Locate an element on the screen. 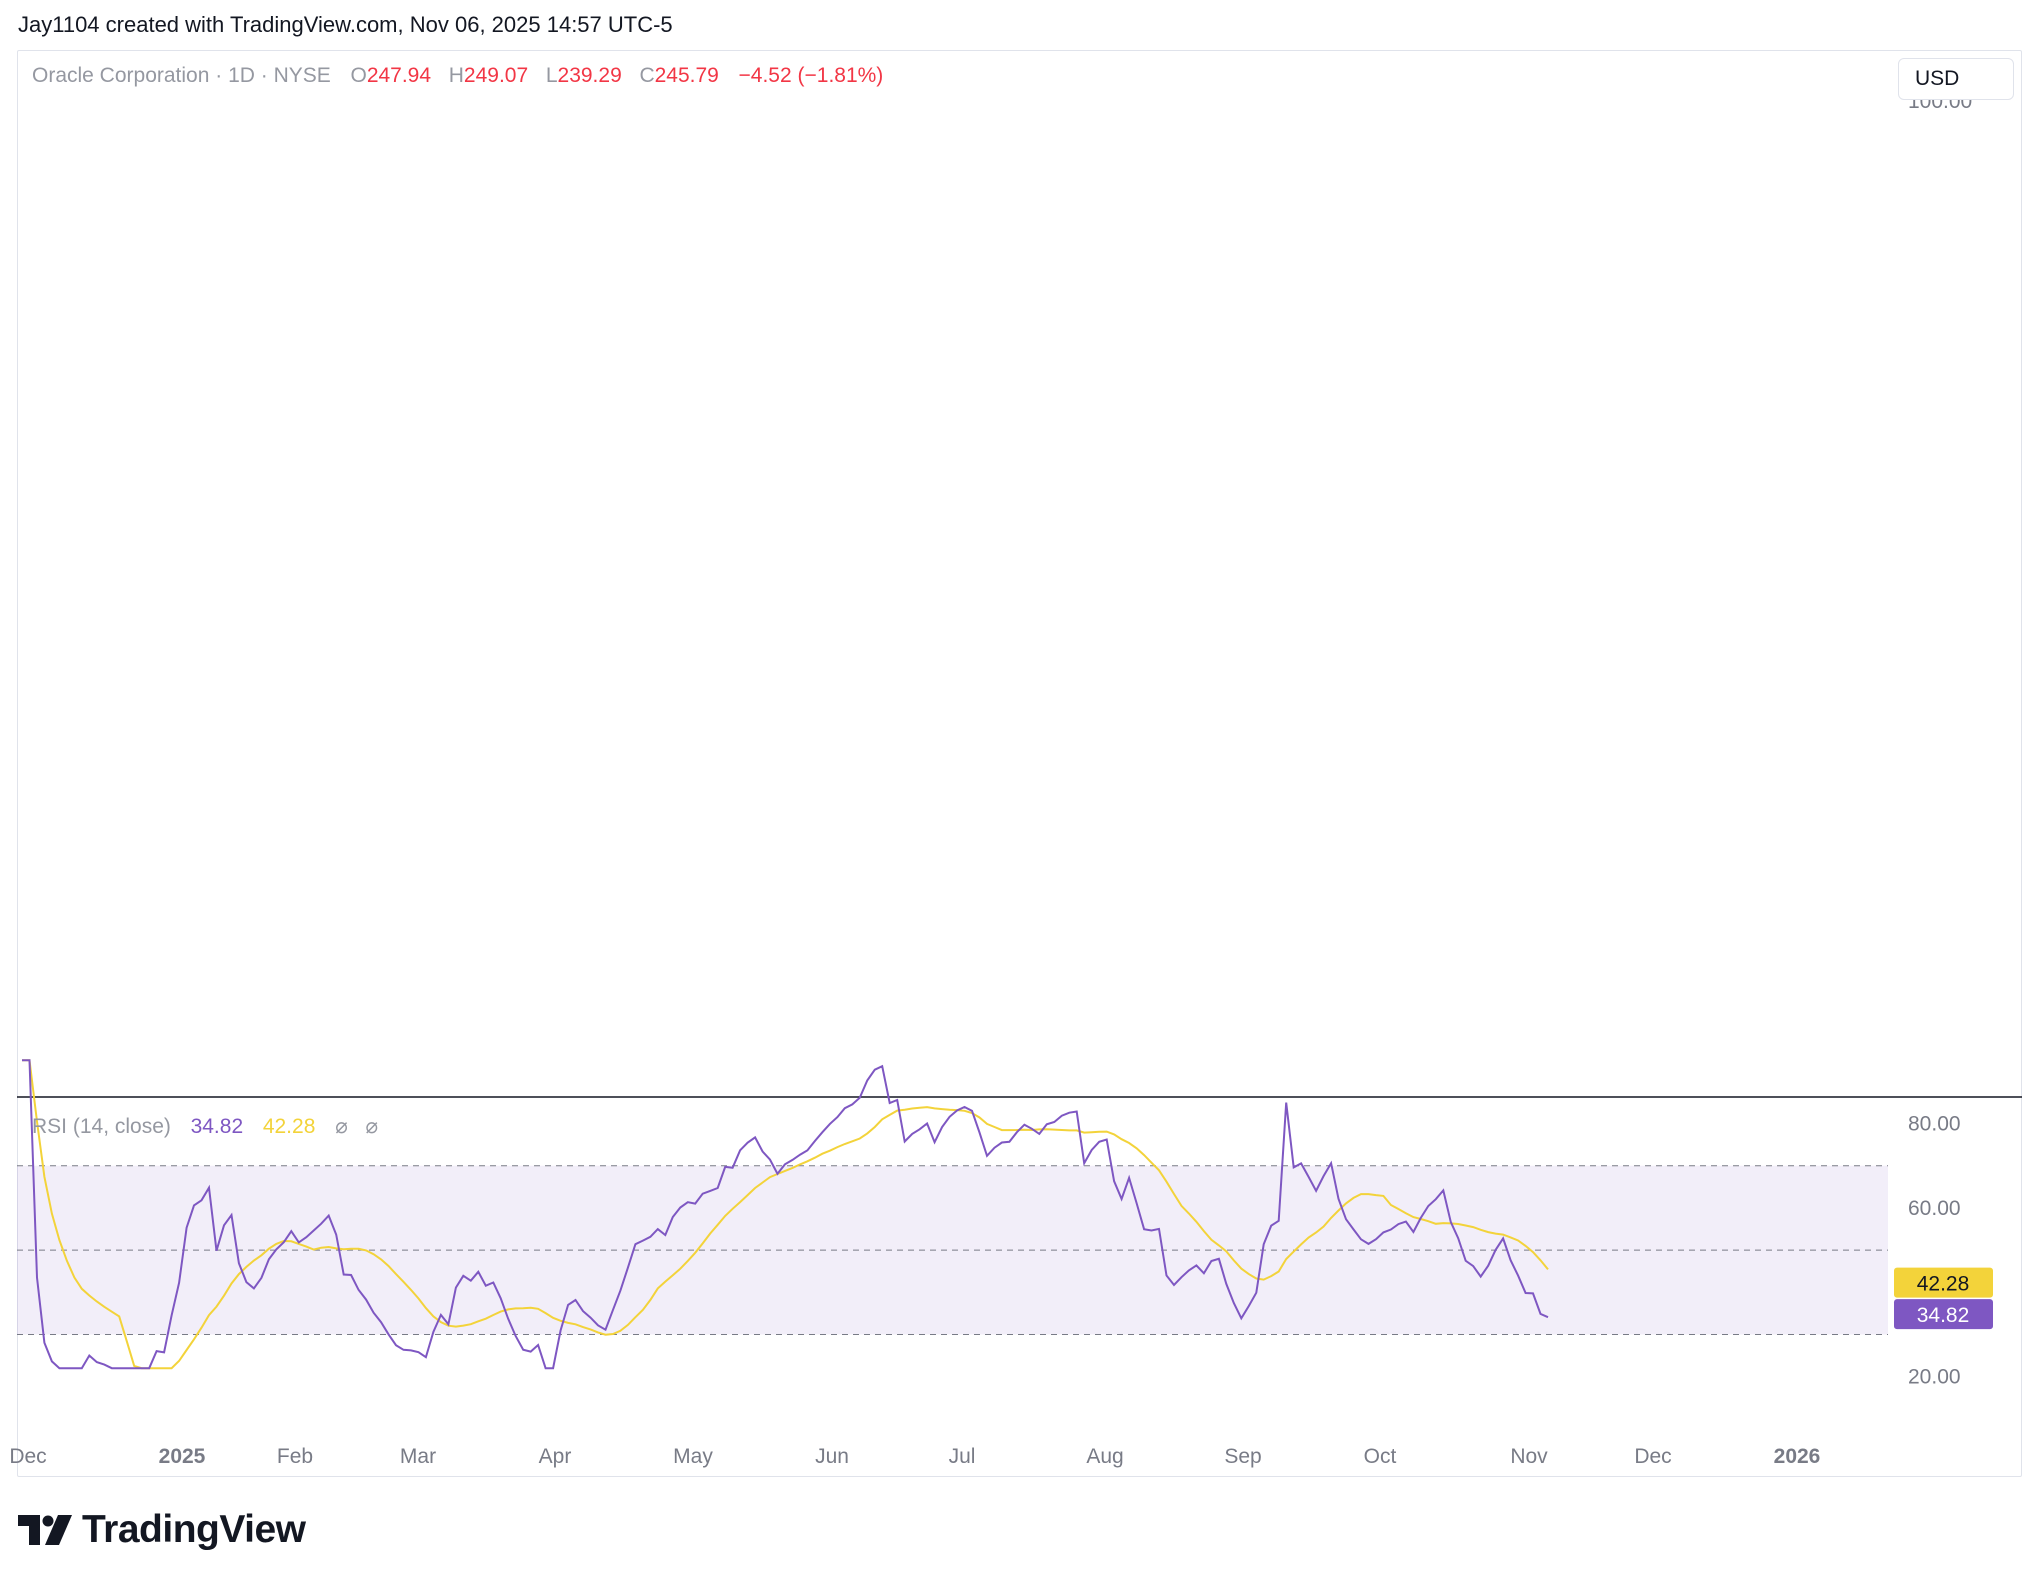 The image size is (2039, 1587). low-label: L is located at coordinates (551, 75).